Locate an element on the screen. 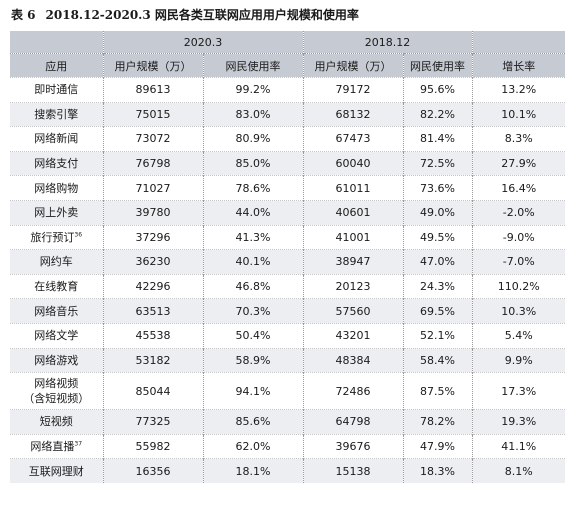  app-name: 短视频 is located at coordinates (56, 422).